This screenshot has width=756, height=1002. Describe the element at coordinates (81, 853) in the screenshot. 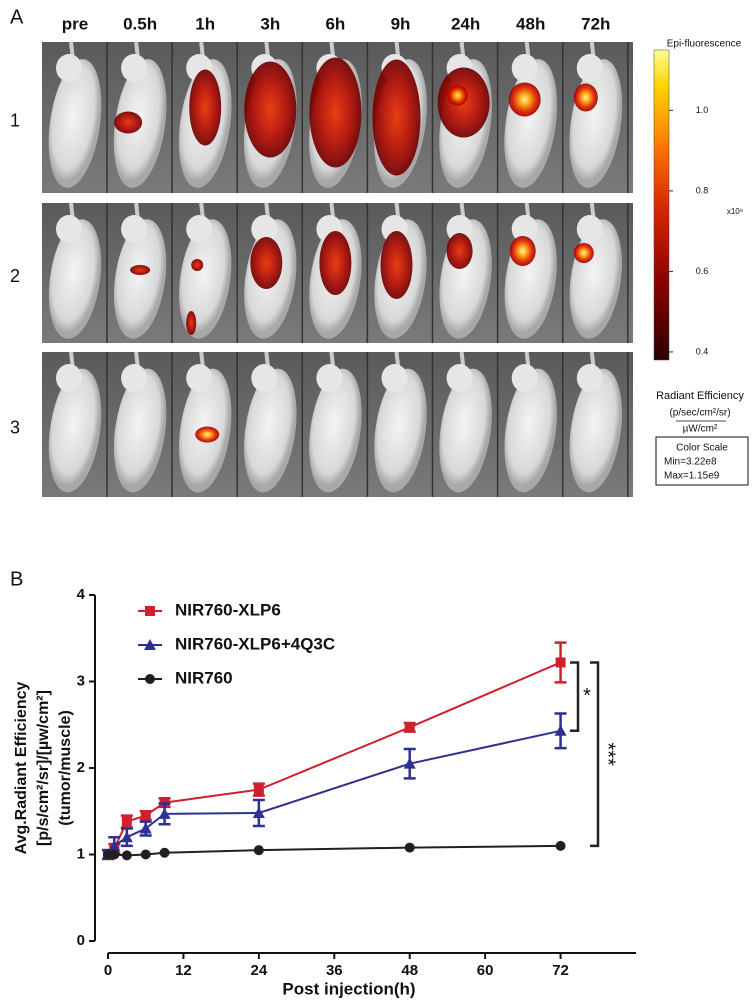

I see `y-tick-label: 1` at that location.